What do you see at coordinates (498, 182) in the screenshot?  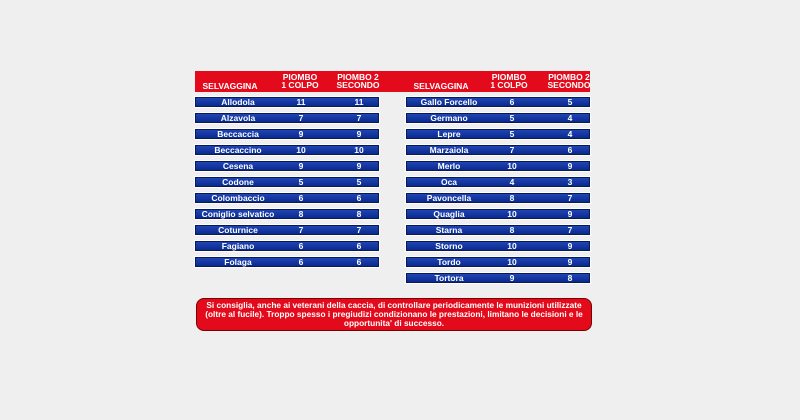 I see `table-row: Oca 4 3` at bounding box center [498, 182].